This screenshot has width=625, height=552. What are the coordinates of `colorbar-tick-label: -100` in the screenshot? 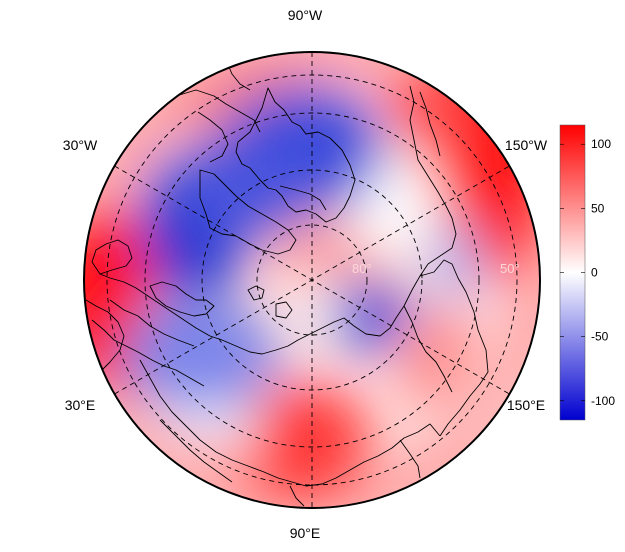 It's located at (603, 401).